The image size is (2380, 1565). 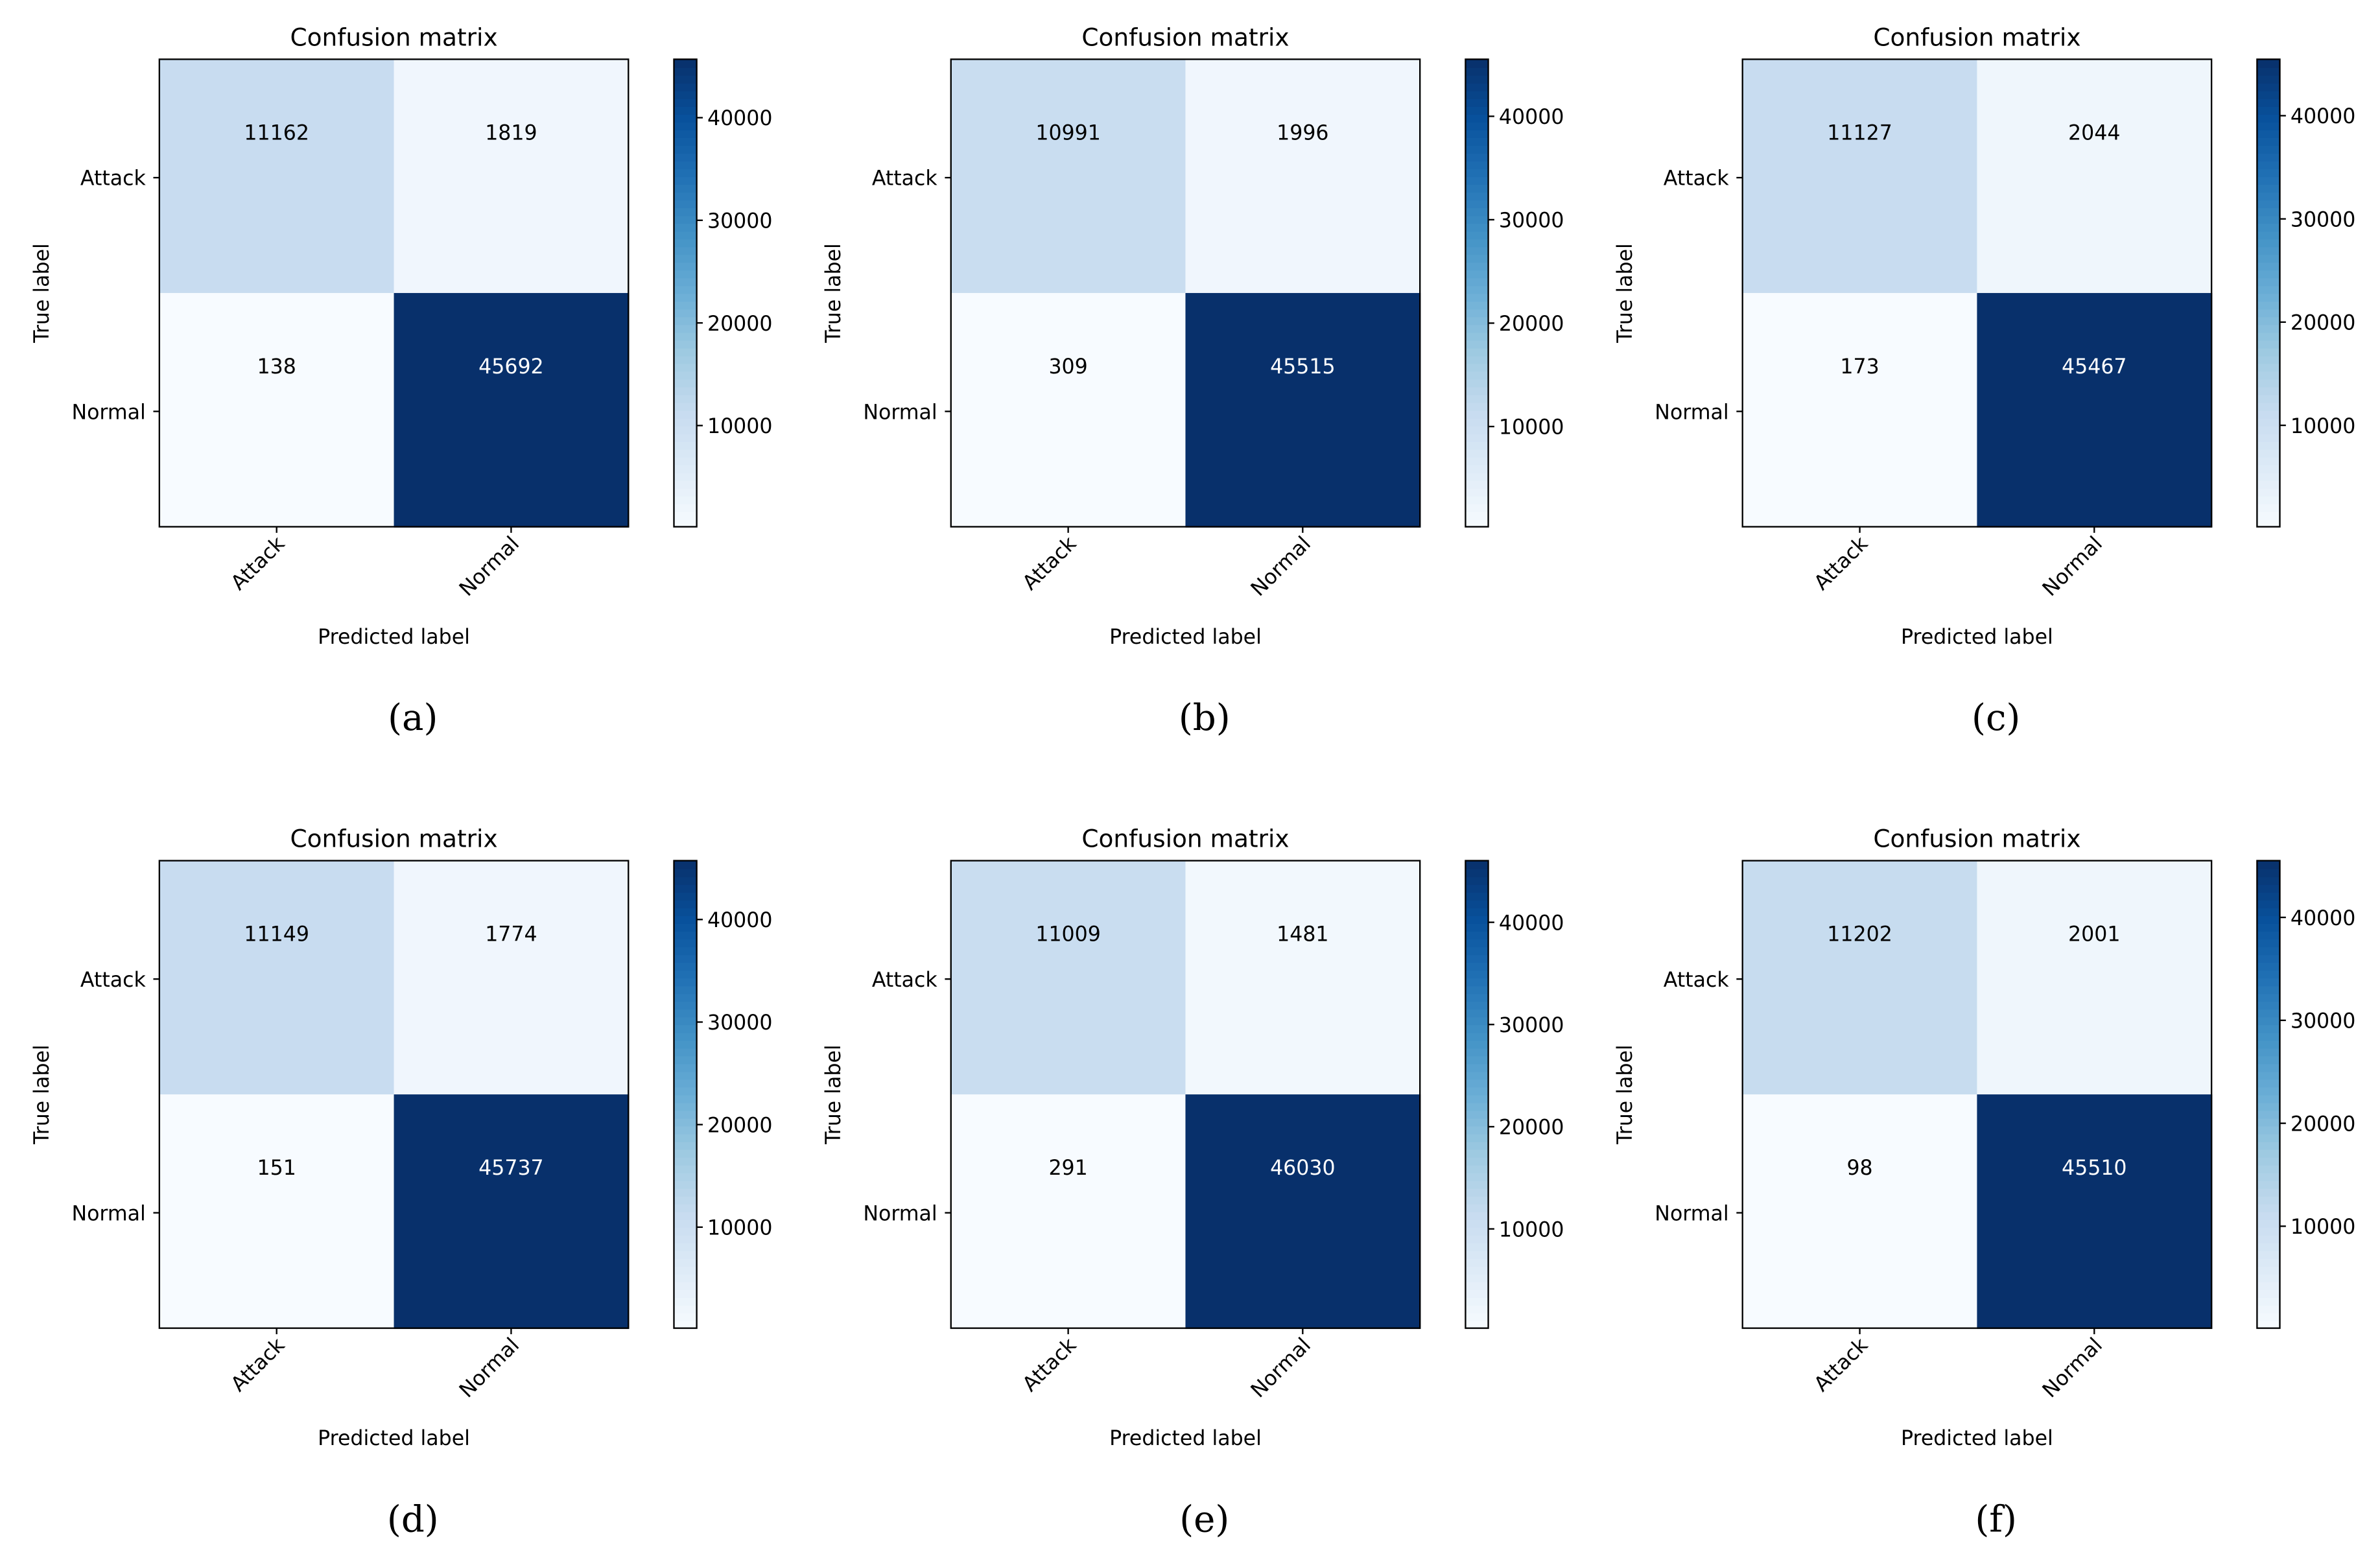 I want to click on cell-value: 2044, so click(x=2094, y=133).